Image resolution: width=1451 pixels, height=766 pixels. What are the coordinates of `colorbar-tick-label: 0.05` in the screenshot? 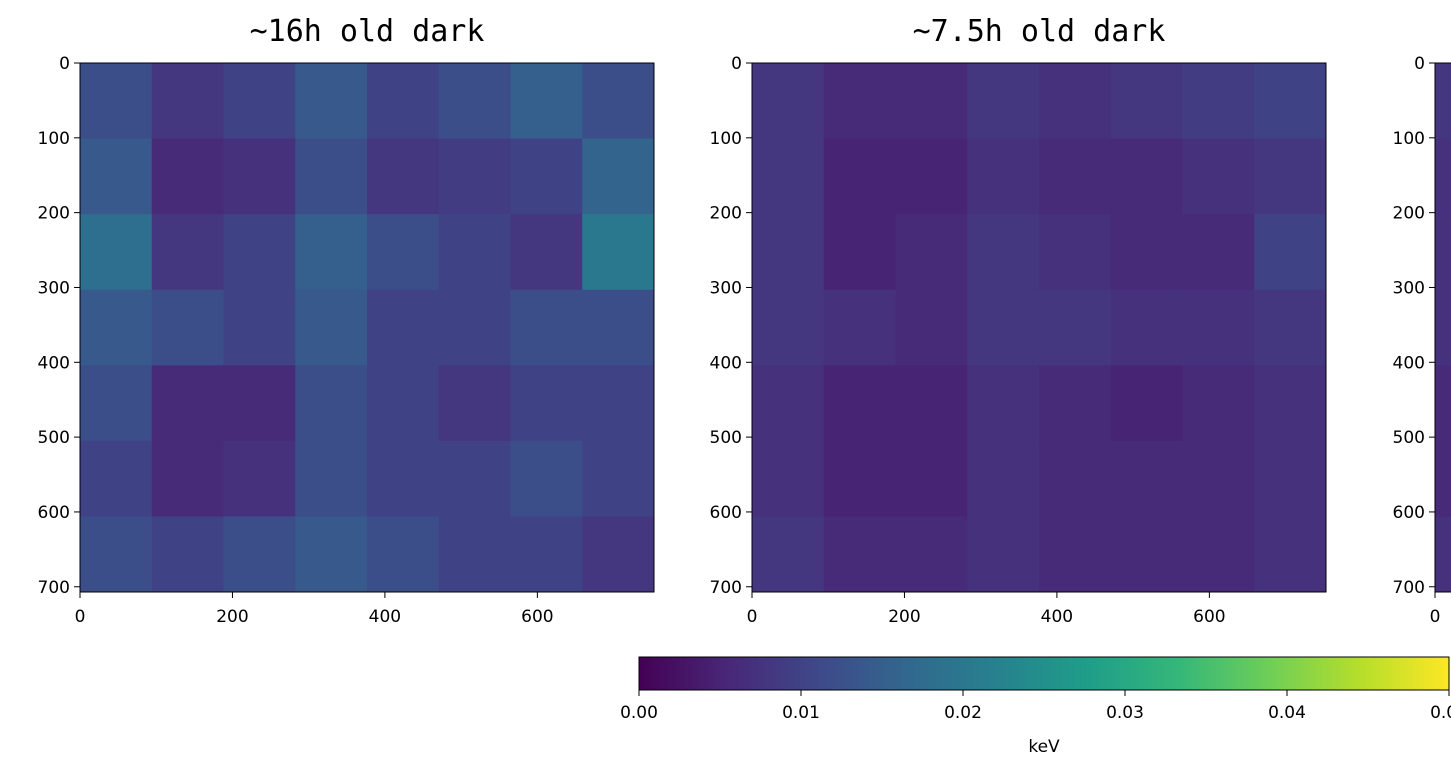 It's located at (1440, 713).